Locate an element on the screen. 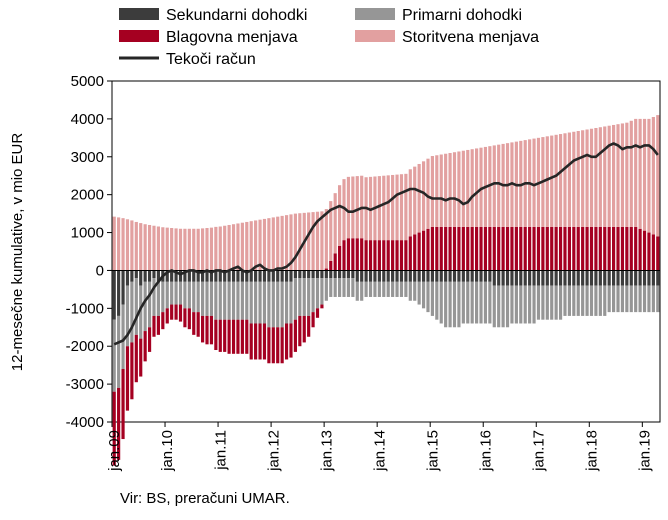  legend-label-storitvena: Storitvena menjava is located at coordinates (470, 37).